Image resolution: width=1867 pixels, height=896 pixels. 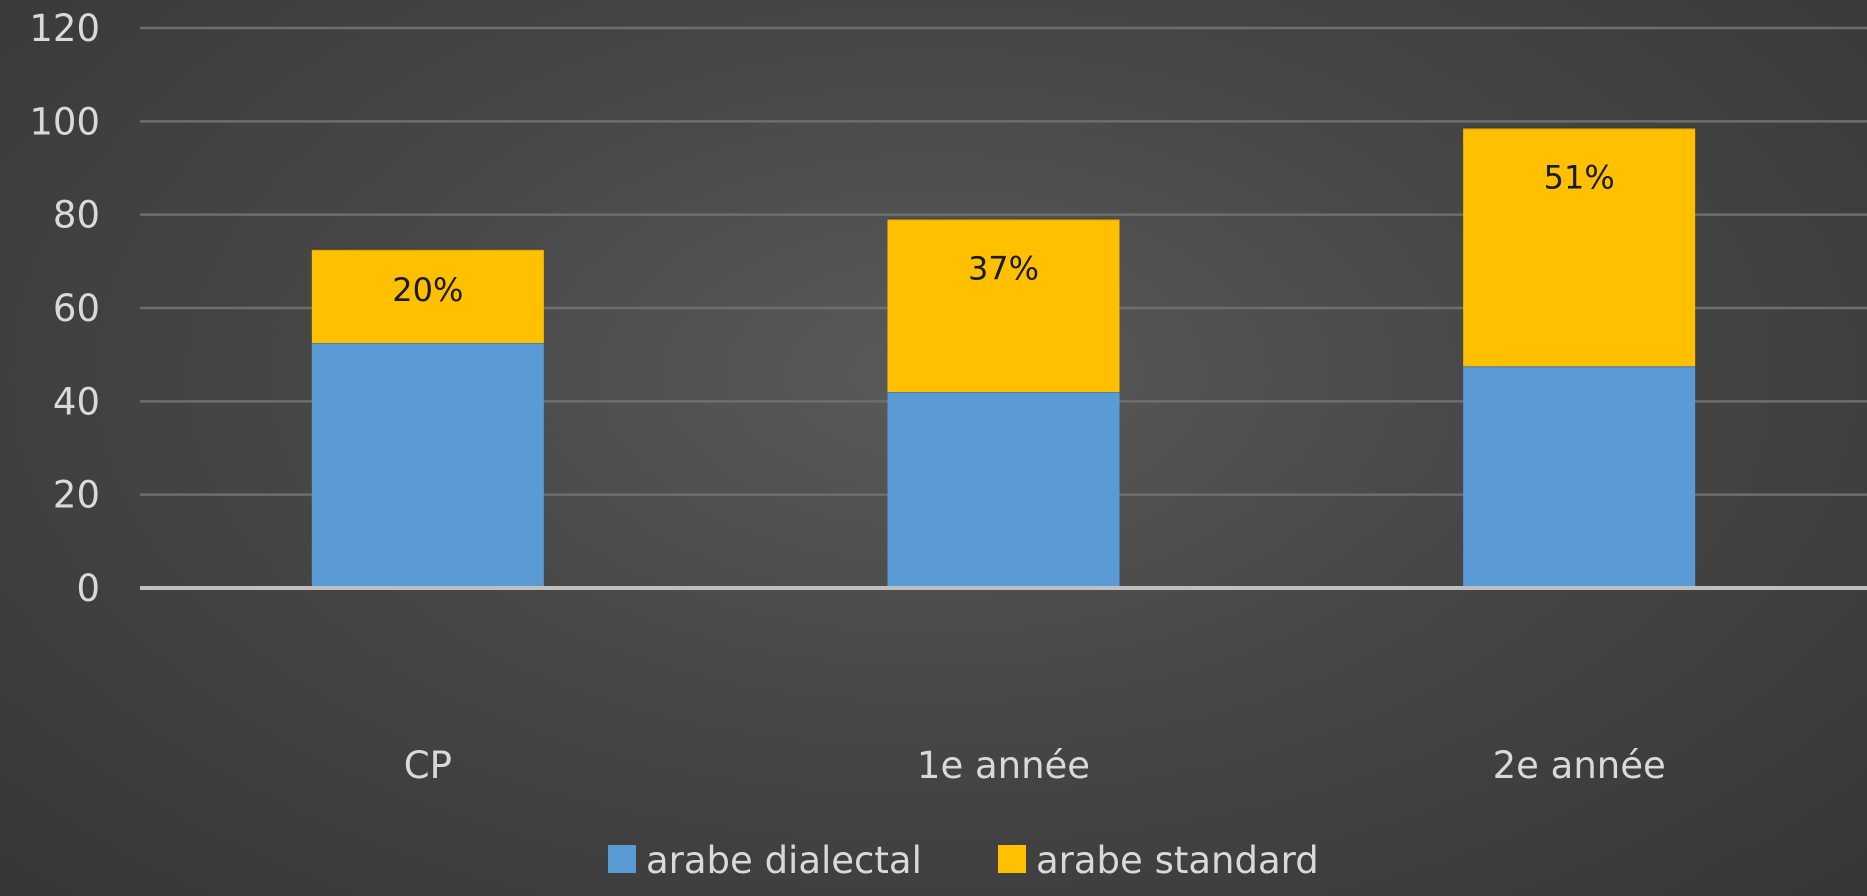 What do you see at coordinates (1579, 177) in the screenshot?
I see `data-label: 51%` at bounding box center [1579, 177].